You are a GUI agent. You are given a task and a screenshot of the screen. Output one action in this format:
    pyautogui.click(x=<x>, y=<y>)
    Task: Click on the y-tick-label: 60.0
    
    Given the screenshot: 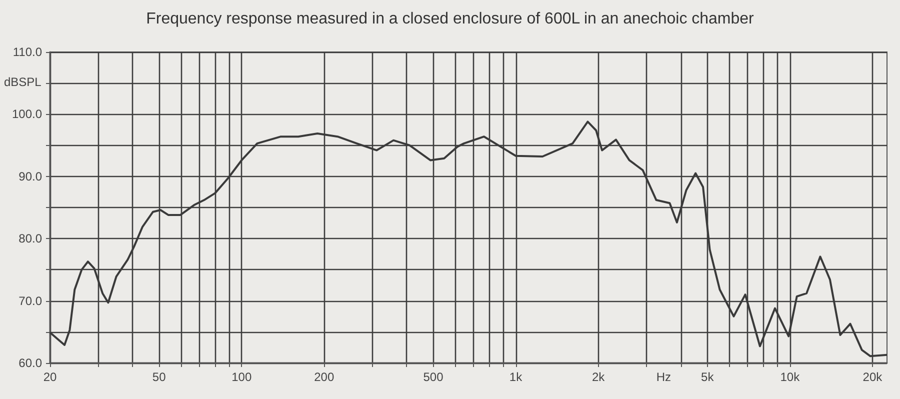 What is the action you would take?
    pyautogui.click(x=30, y=363)
    